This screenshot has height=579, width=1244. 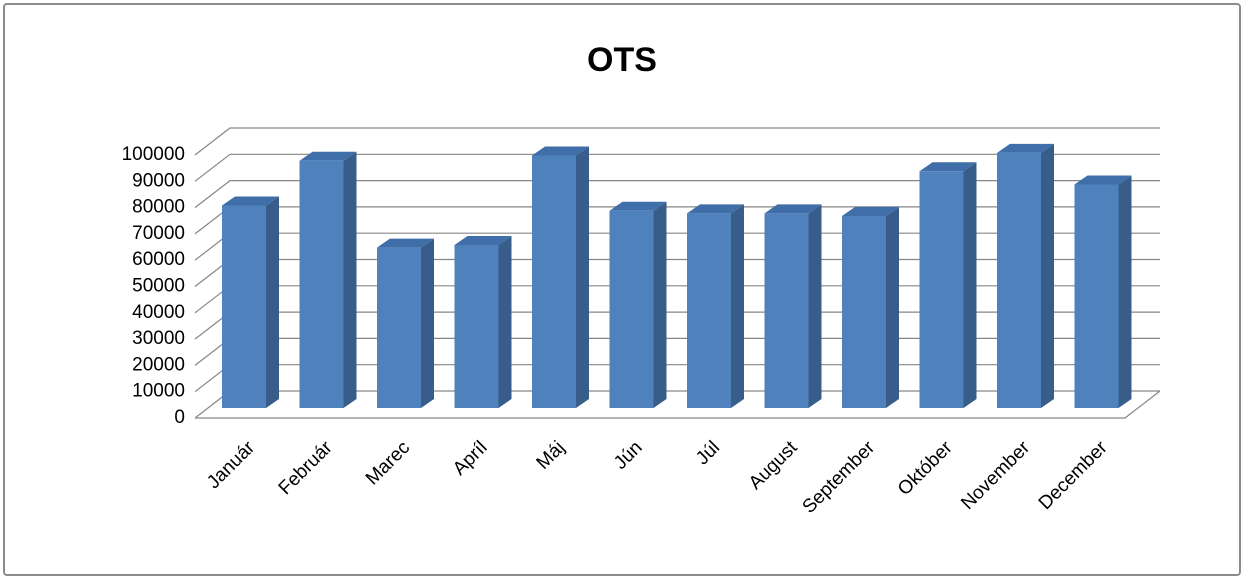 I want to click on y-tick-label: 70000, so click(x=158, y=233).